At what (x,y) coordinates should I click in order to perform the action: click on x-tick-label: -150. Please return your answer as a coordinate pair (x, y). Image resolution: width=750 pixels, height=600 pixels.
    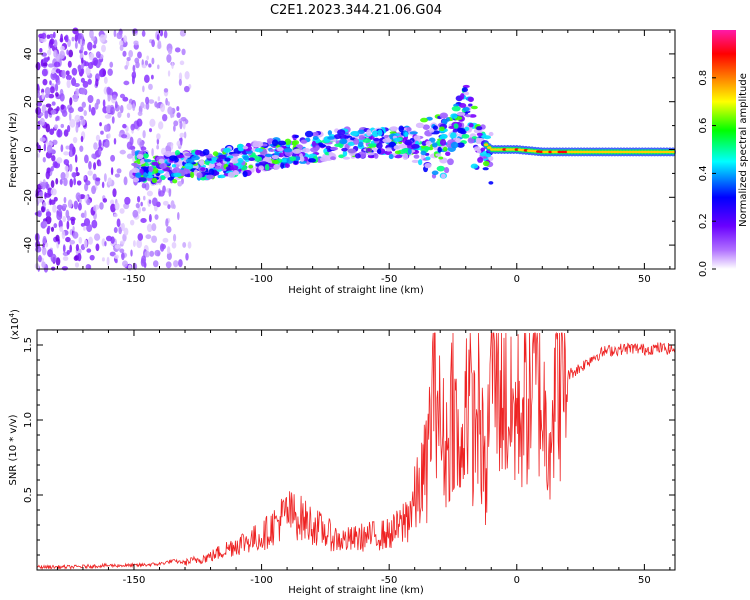
    Looking at the image, I should click on (134, 279).